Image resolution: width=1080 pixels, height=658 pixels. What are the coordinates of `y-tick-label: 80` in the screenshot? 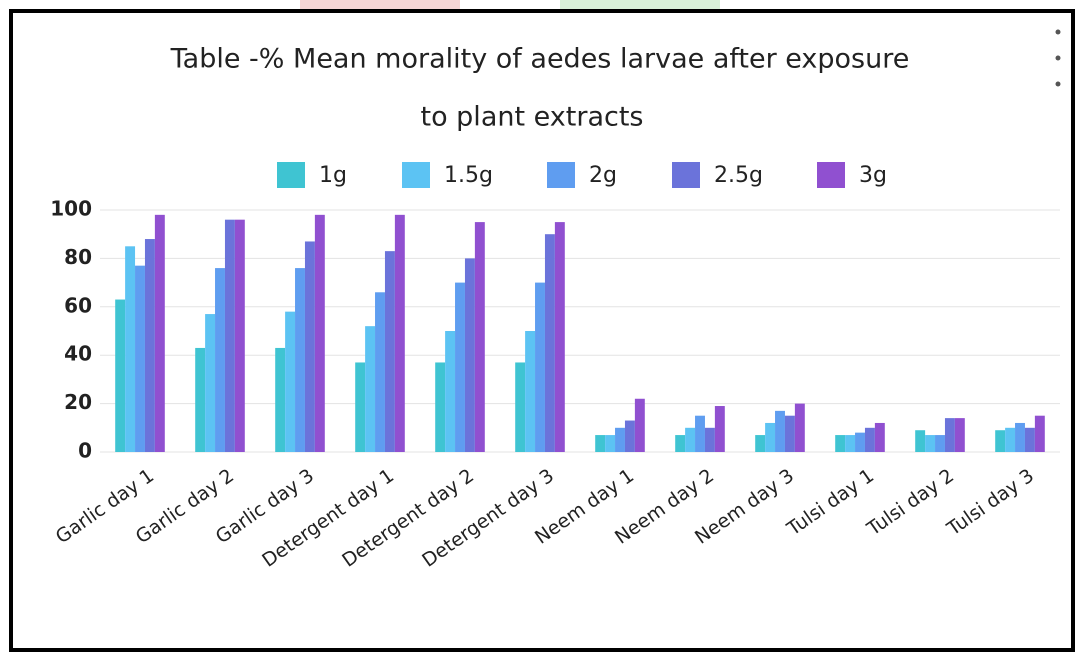 It's located at (78, 257).